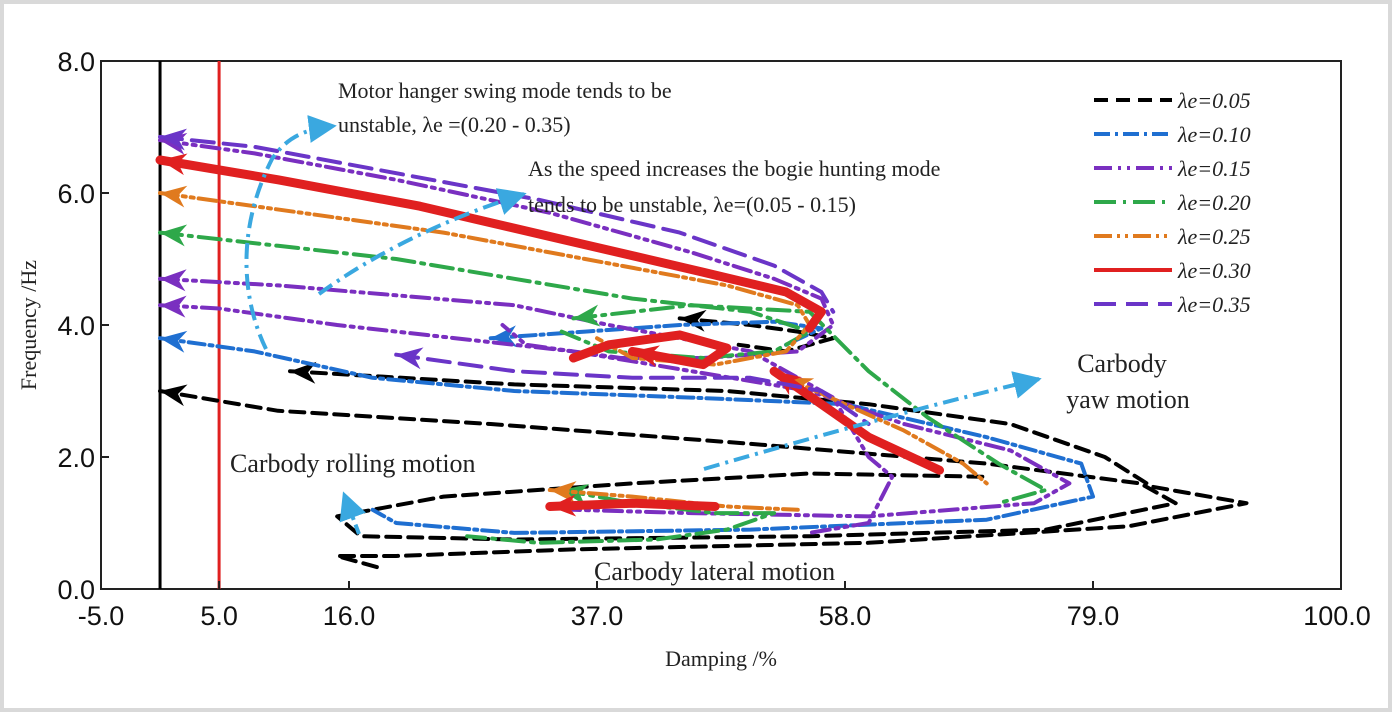 The height and width of the screenshot is (712, 1392). I want to click on annotation-carbody-yaw-line1: Carbody, so click(1122, 363).